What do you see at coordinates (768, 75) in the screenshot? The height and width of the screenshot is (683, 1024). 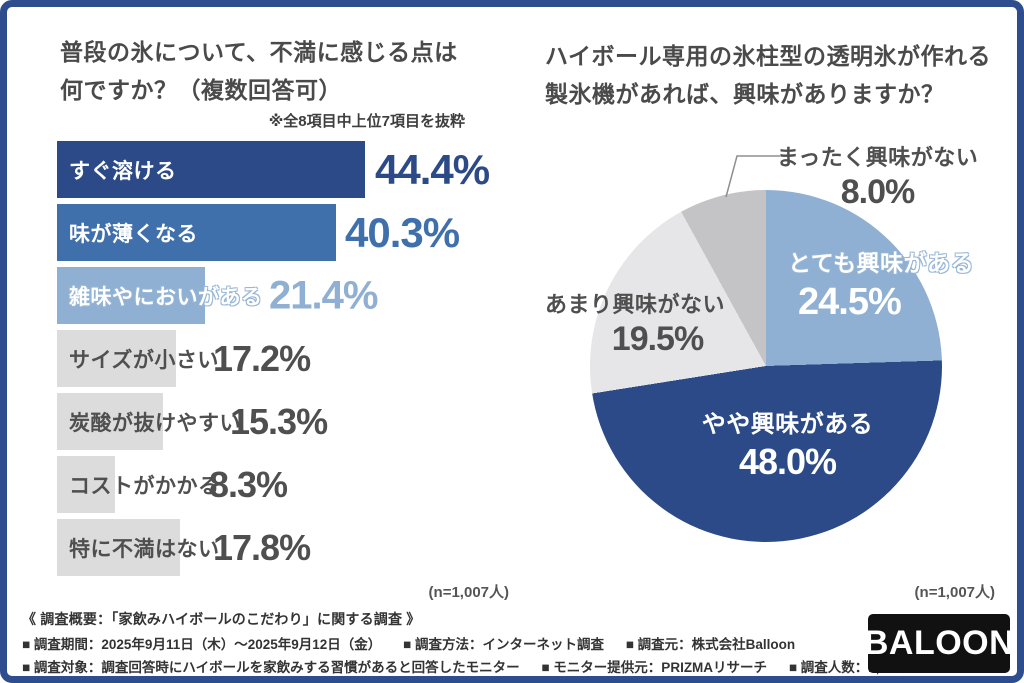 I see `pie-chart-title: ハイボール専用の氷柱型の透明氷が作れる 製氷機があれば、興味がありますか？` at bounding box center [768, 75].